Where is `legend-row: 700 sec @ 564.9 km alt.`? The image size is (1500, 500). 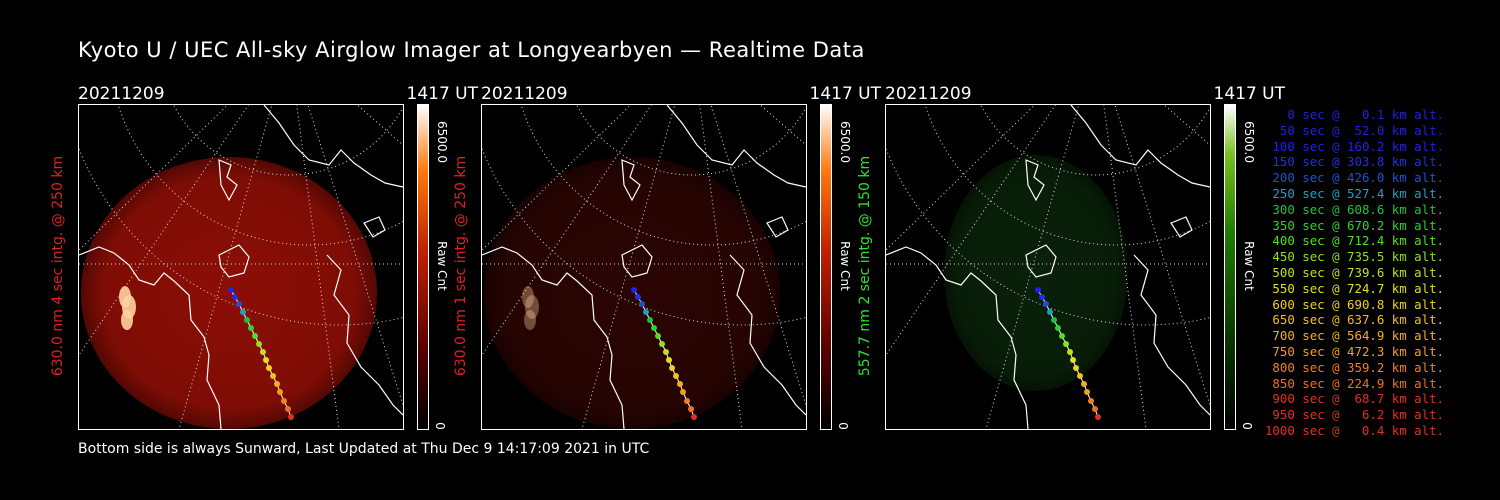
legend-row: 700 sec @ 564.9 km alt. is located at coordinates (1358, 336).